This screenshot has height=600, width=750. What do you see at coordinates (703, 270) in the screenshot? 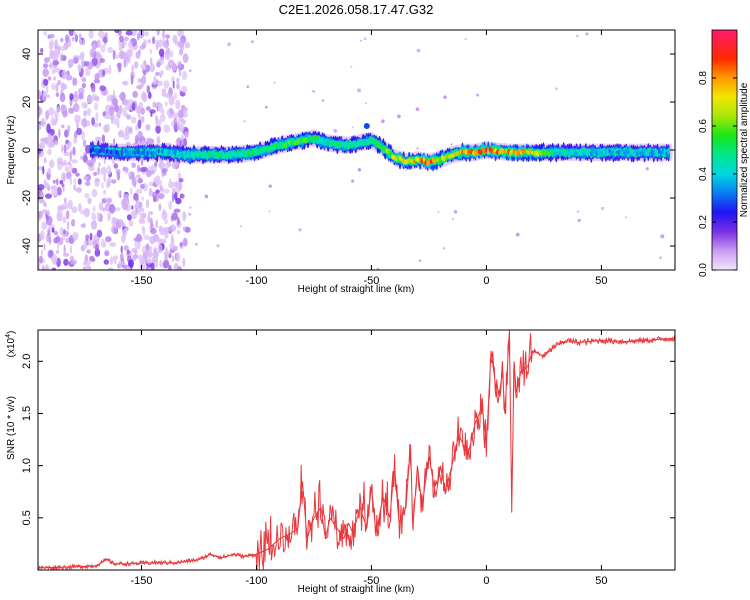
I see `colorbar-tick-label: 0.0` at bounding box center [703, 270].